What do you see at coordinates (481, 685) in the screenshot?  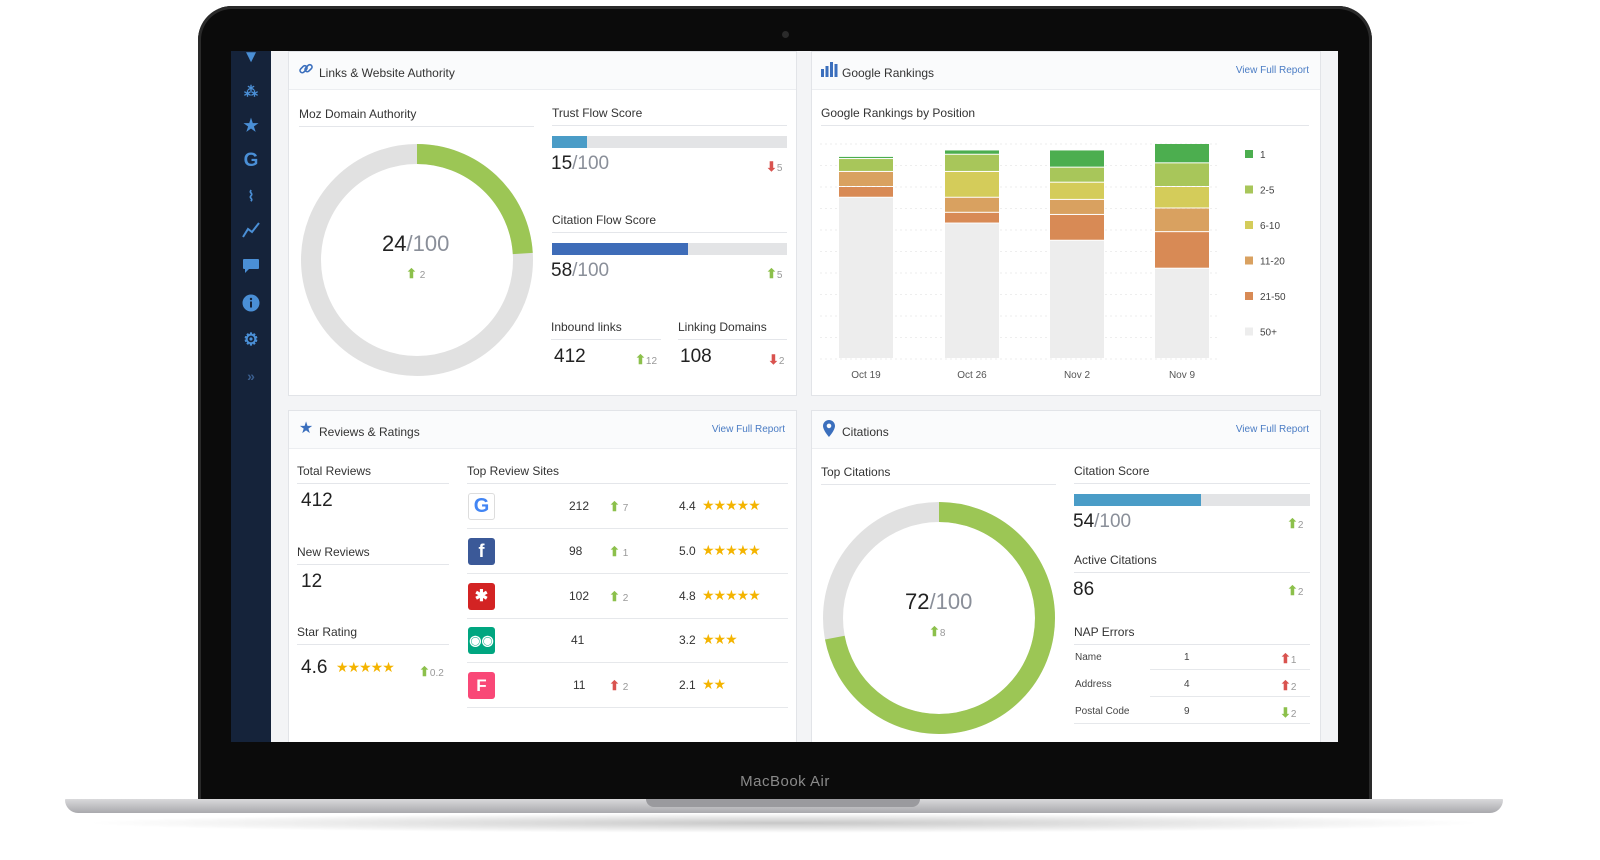 I see `foursquare-logo-icon: F` at bounding box center [481, 685].